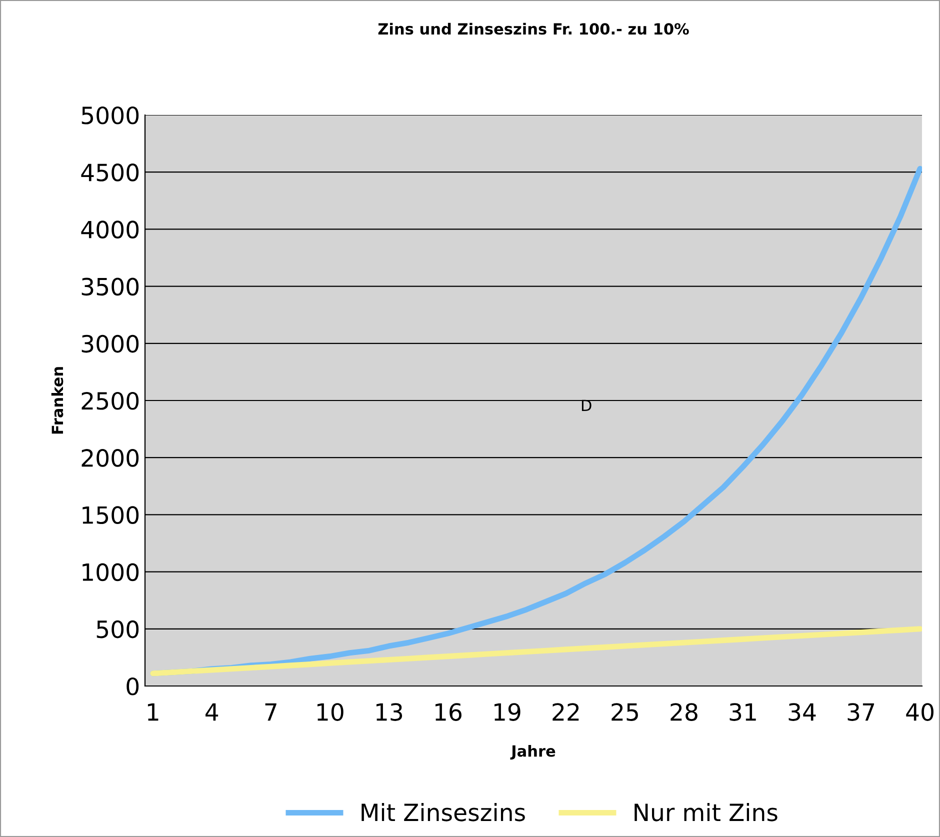 The width and height of the screenshot is (940, 837). What do you see at coordinates (110, 343) in the screenshot?
I see `y-tick-label: 3000` at bounding box center [110, 343].